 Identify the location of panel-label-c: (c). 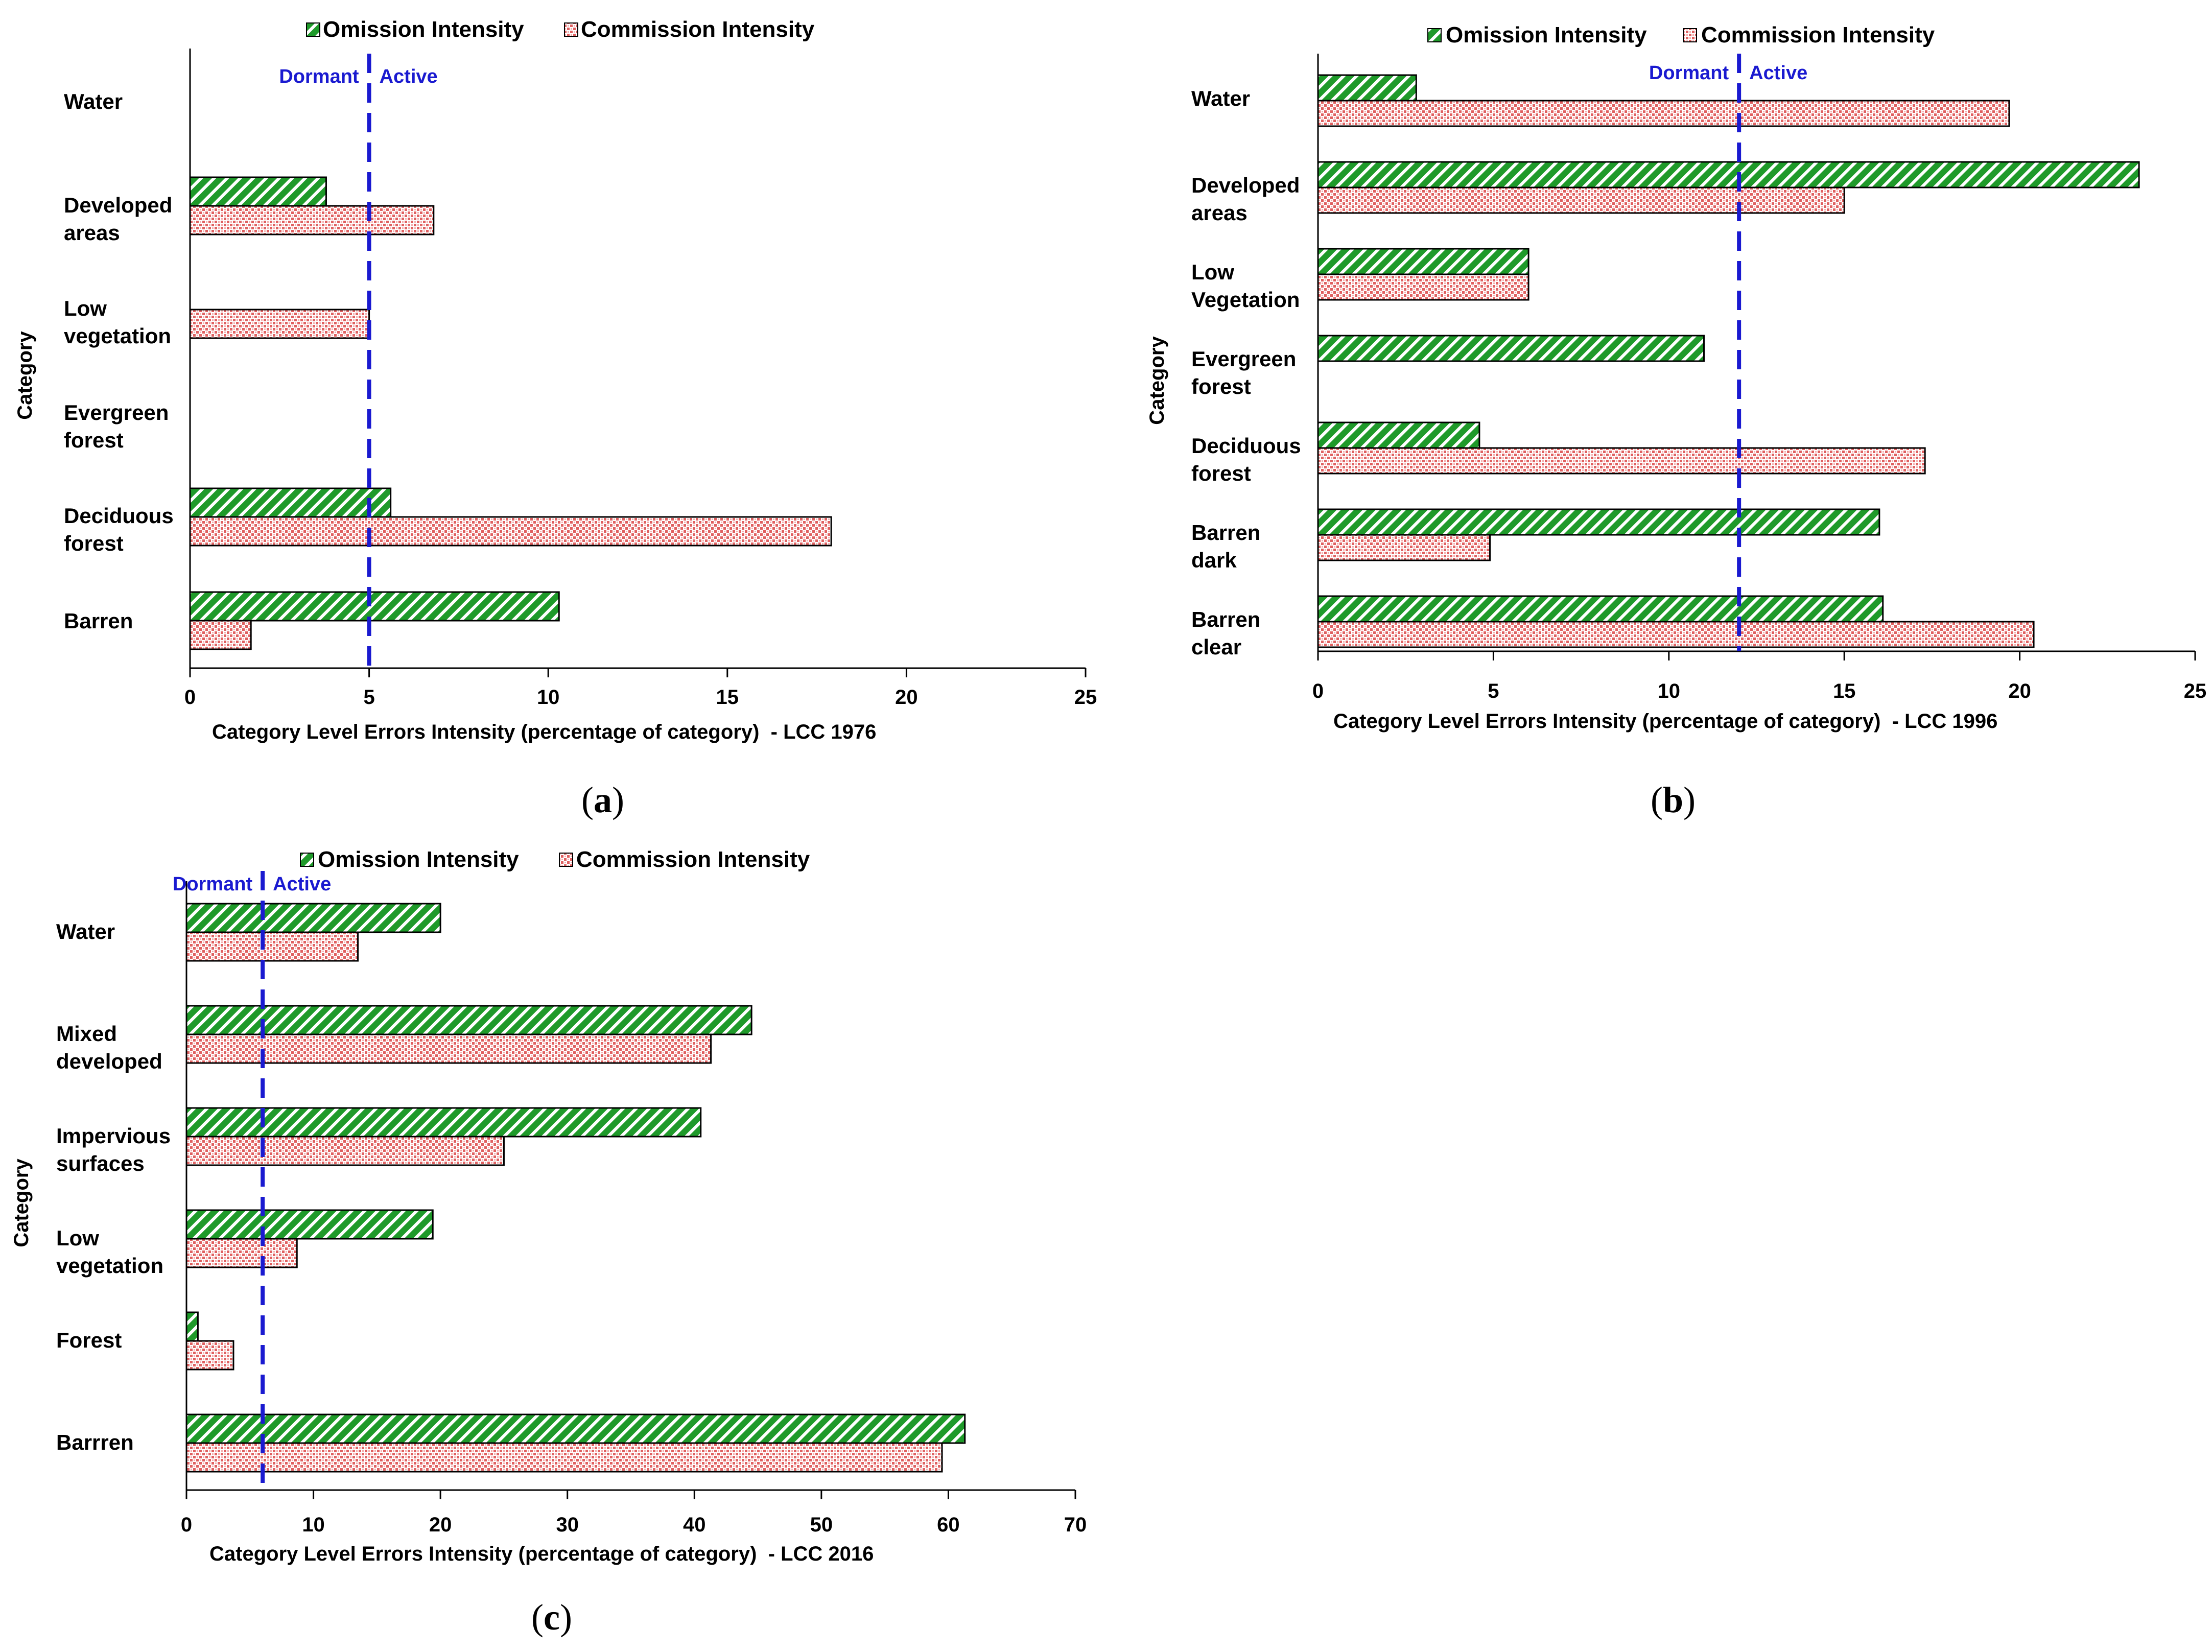
(552, 1617).